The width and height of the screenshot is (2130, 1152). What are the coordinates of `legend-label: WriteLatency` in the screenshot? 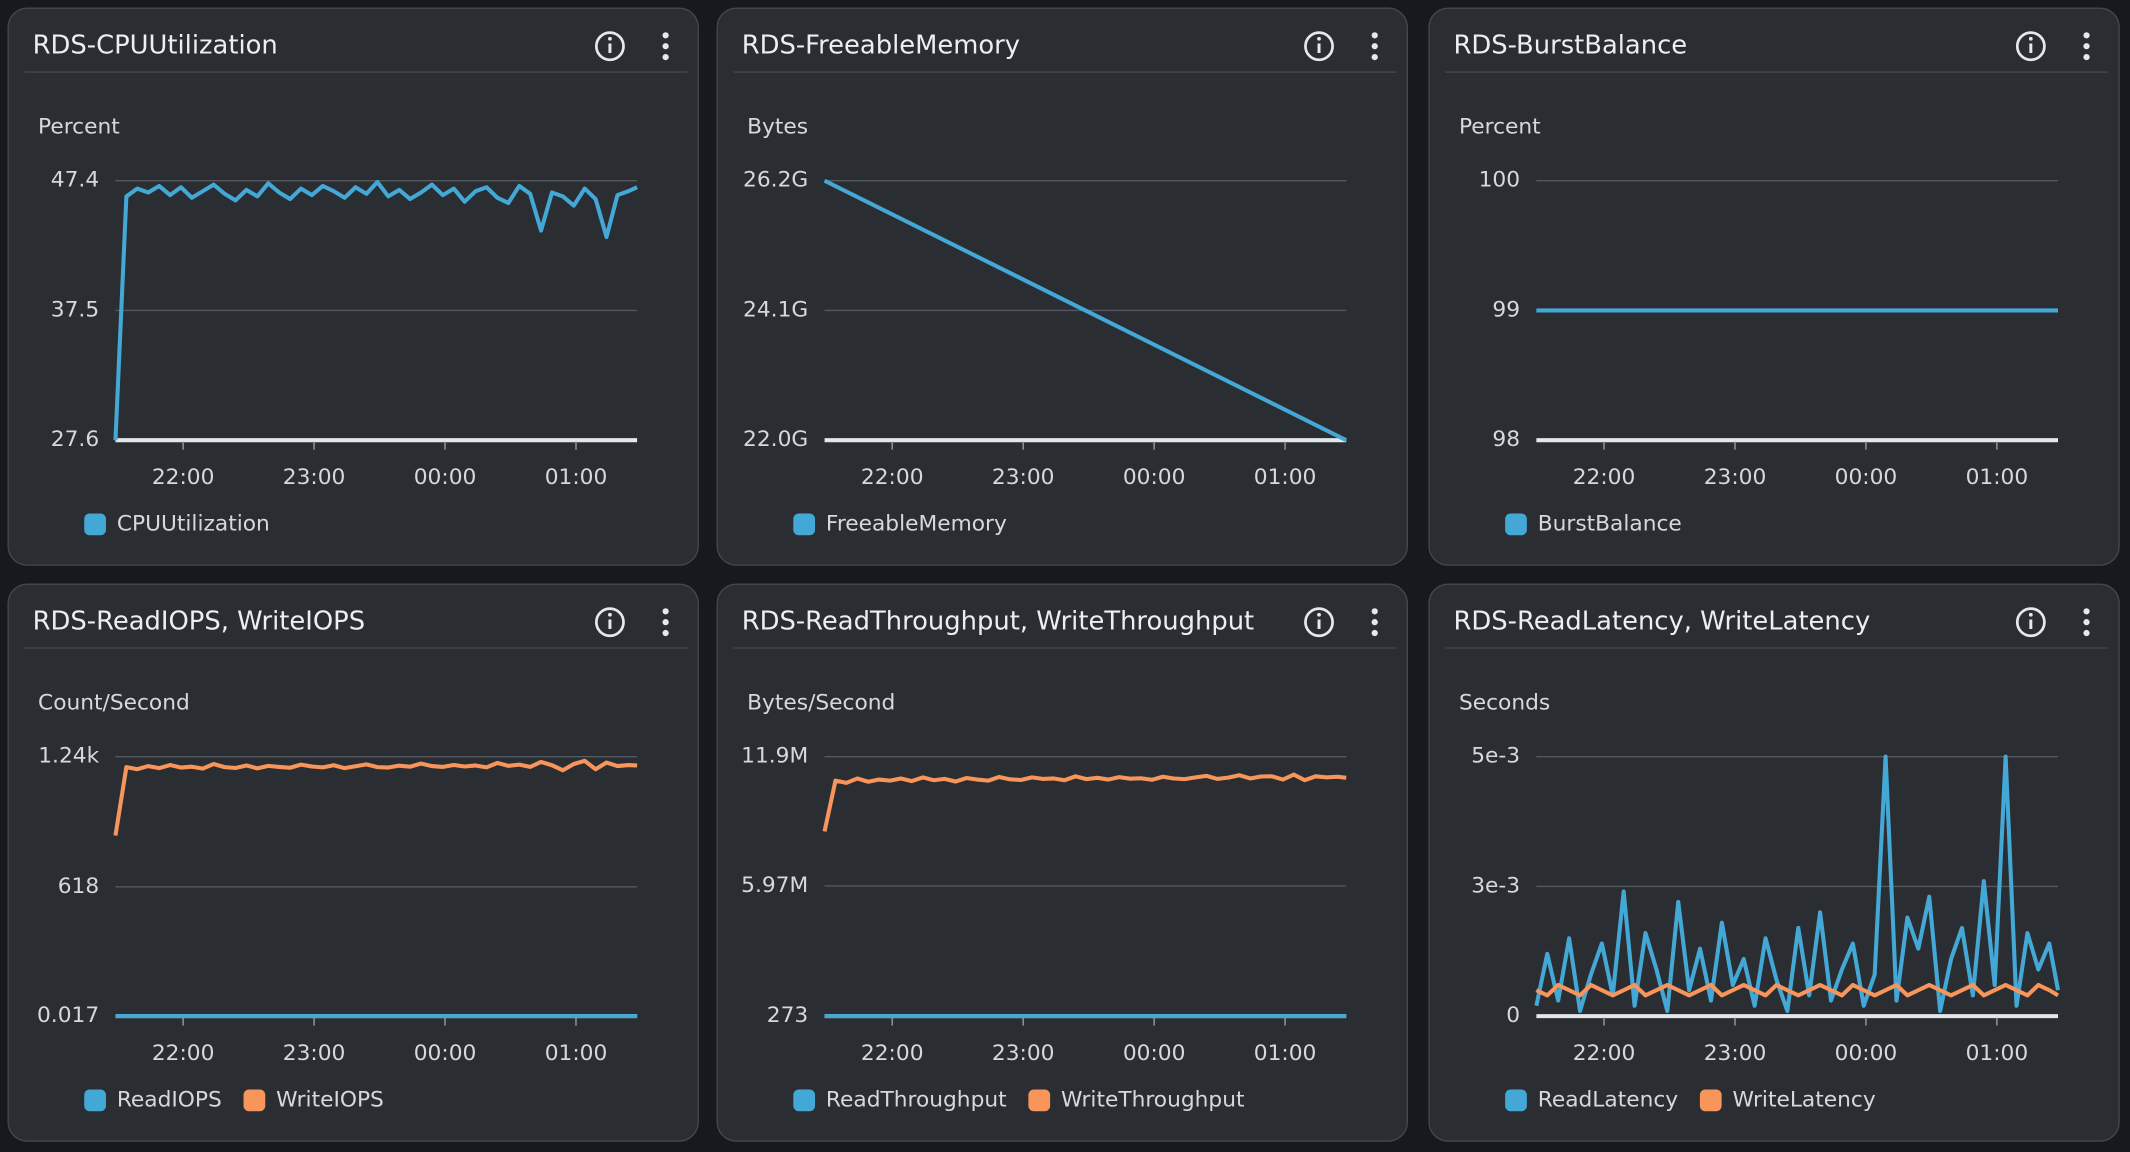 It's located at (1803, 1099).